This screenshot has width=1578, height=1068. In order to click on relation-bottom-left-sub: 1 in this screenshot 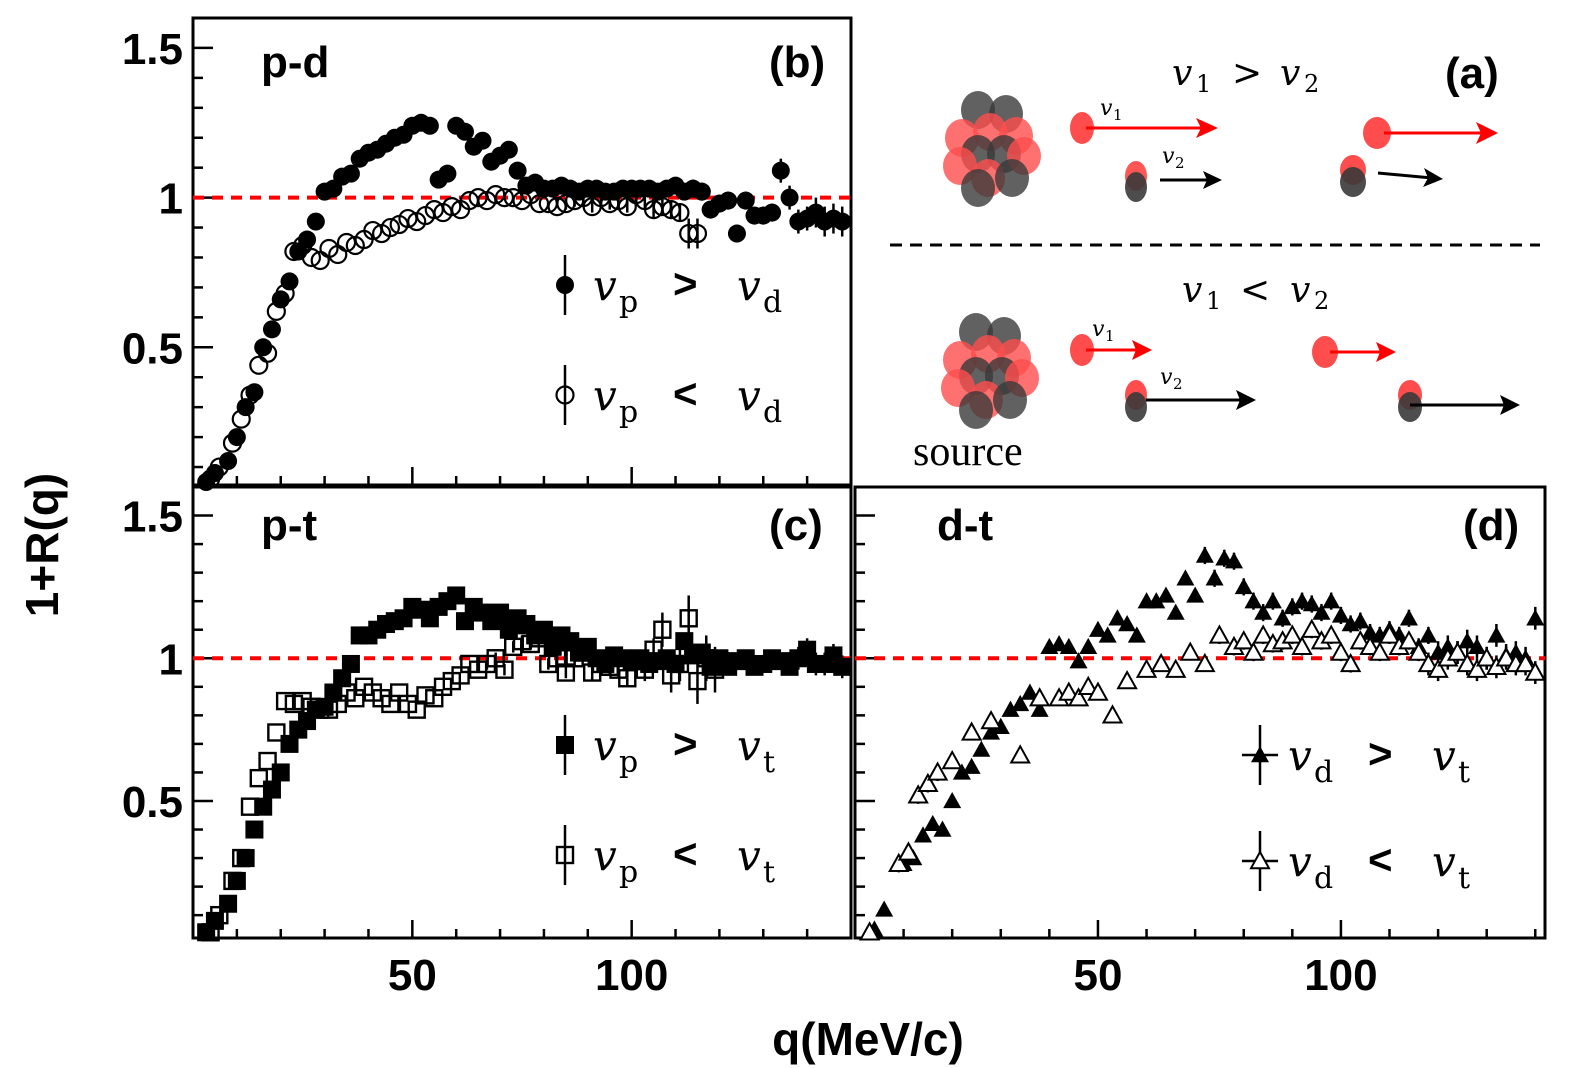, I will do `click(1213, 301)`.